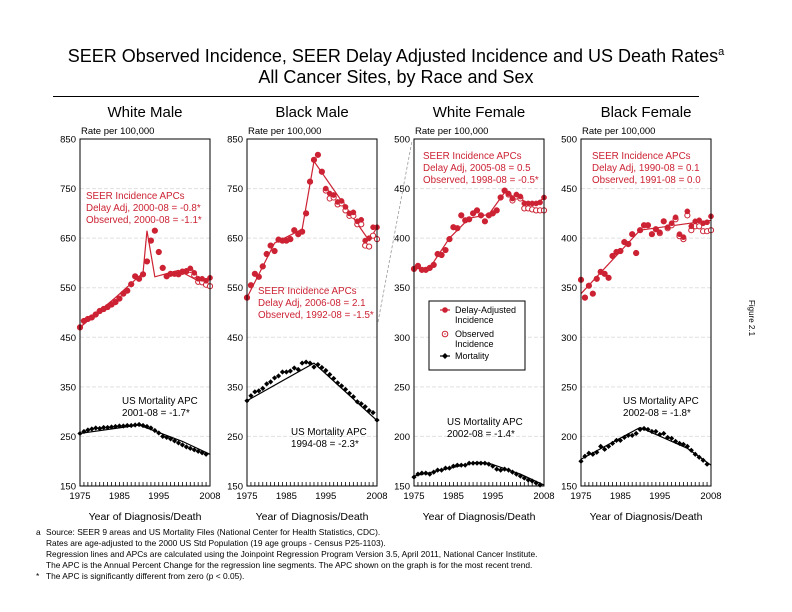 The height and width of the screenshot is (612, 792). Describe the element at coordinates (235, 140) in the screenshot. I see `y-tick-label: 850` at that location.